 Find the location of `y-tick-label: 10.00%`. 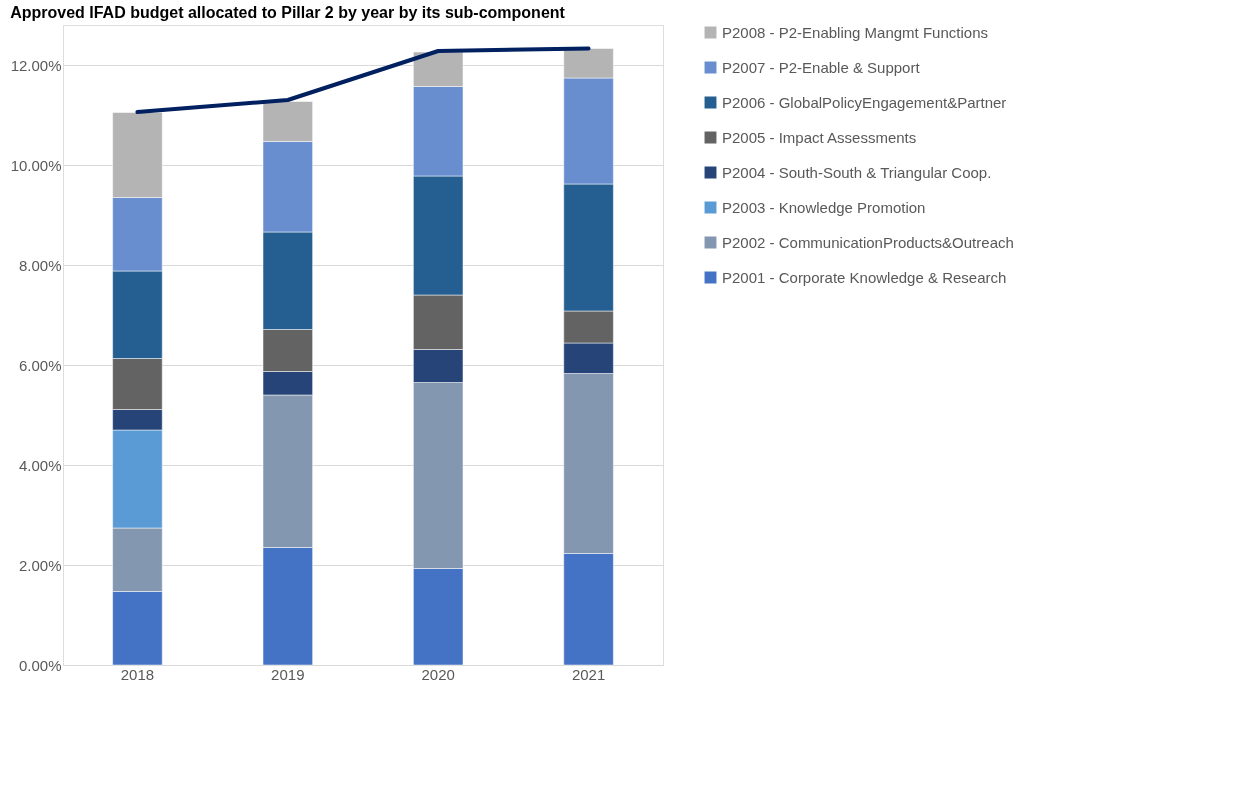

y-tick-label: 10.00% is located at coordinates (36, 165).